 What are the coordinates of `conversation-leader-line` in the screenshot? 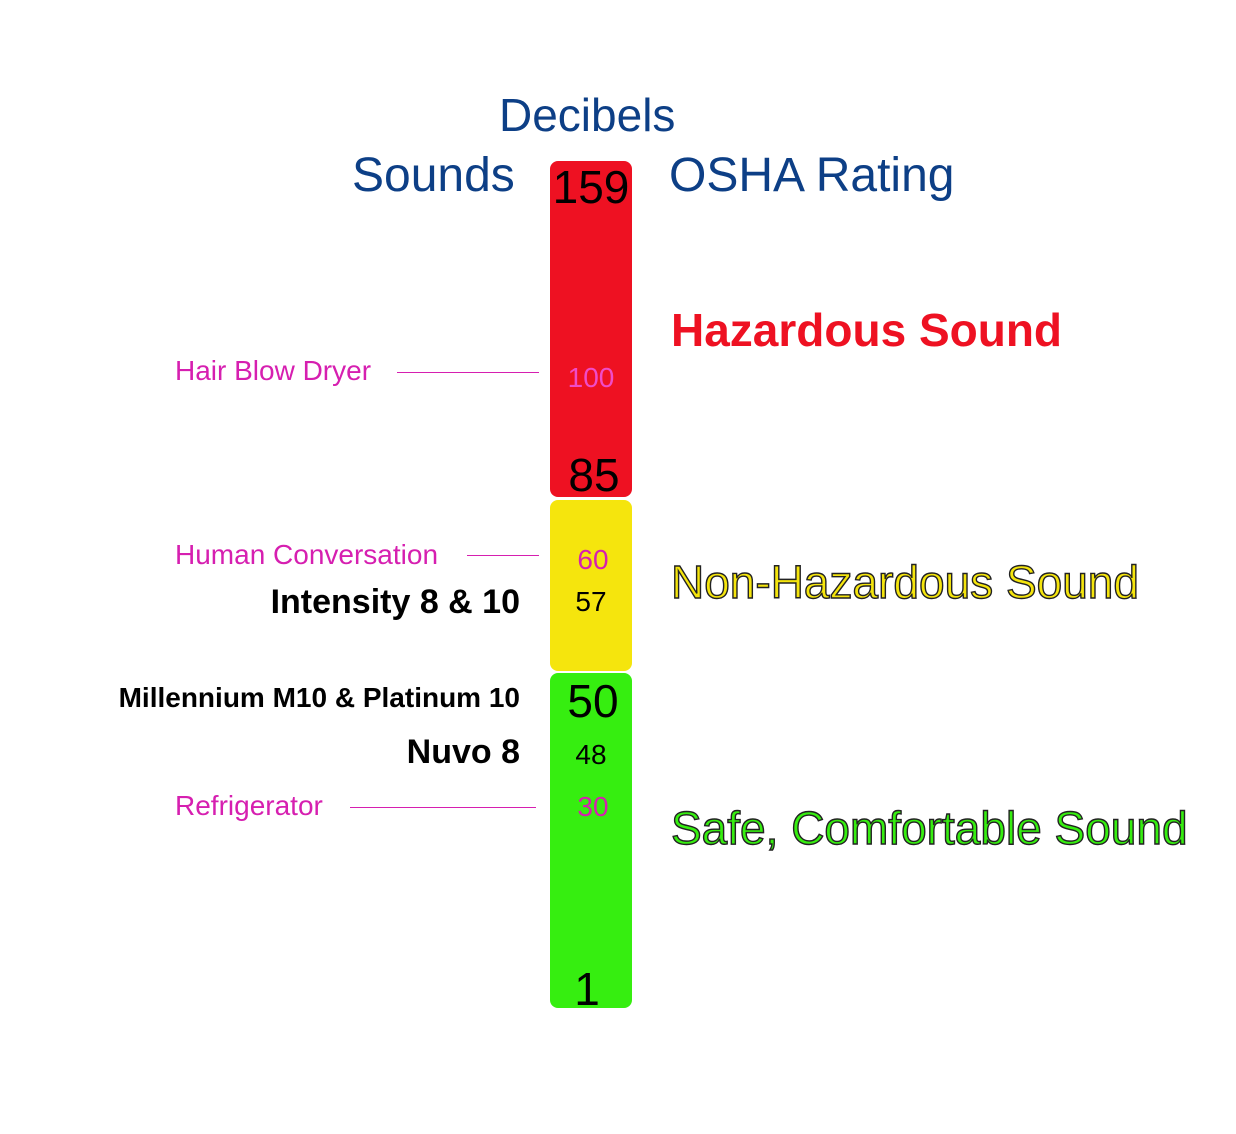 It's located at (503, 555).